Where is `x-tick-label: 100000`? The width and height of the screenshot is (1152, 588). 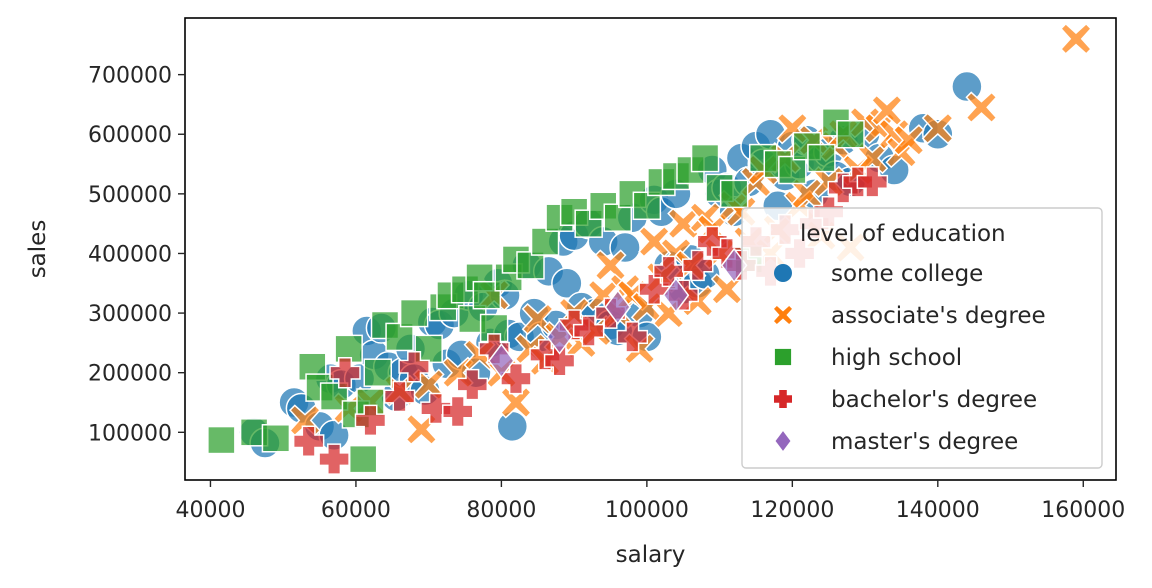 x-tick-label: 100000 is located at coordinates (647, 510).